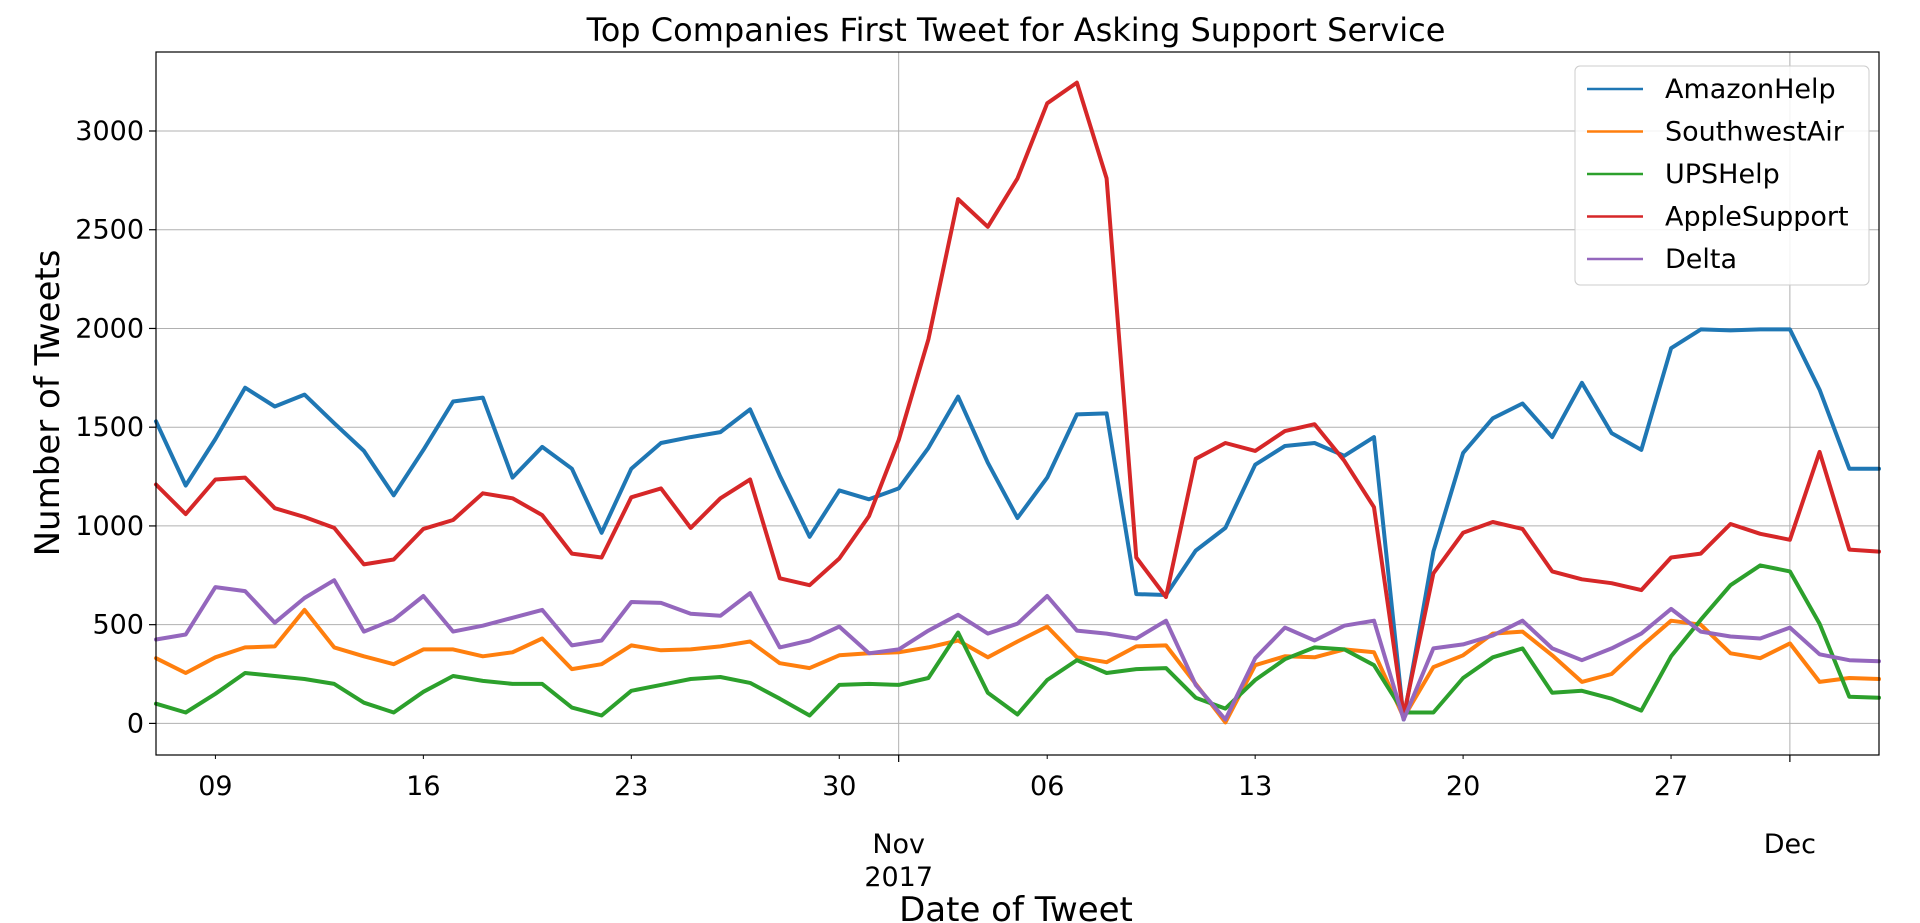 Image resolution: width=1920 pixels, height=923 pixels. Describe the element at coordinates (215, 786) in the screenshot. I see `x-minor-tick-label-0: 09` at that location.